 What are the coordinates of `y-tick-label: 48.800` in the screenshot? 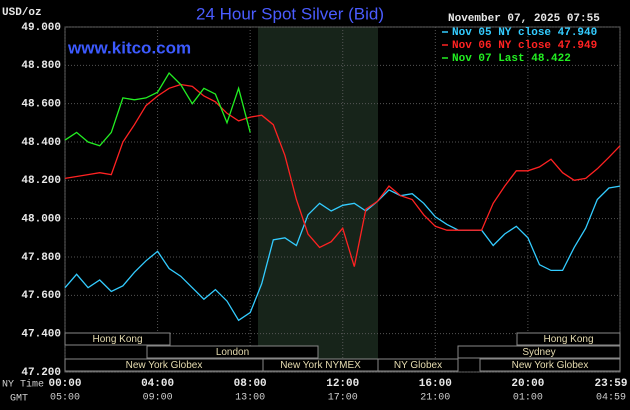 It's located at (41, 66).